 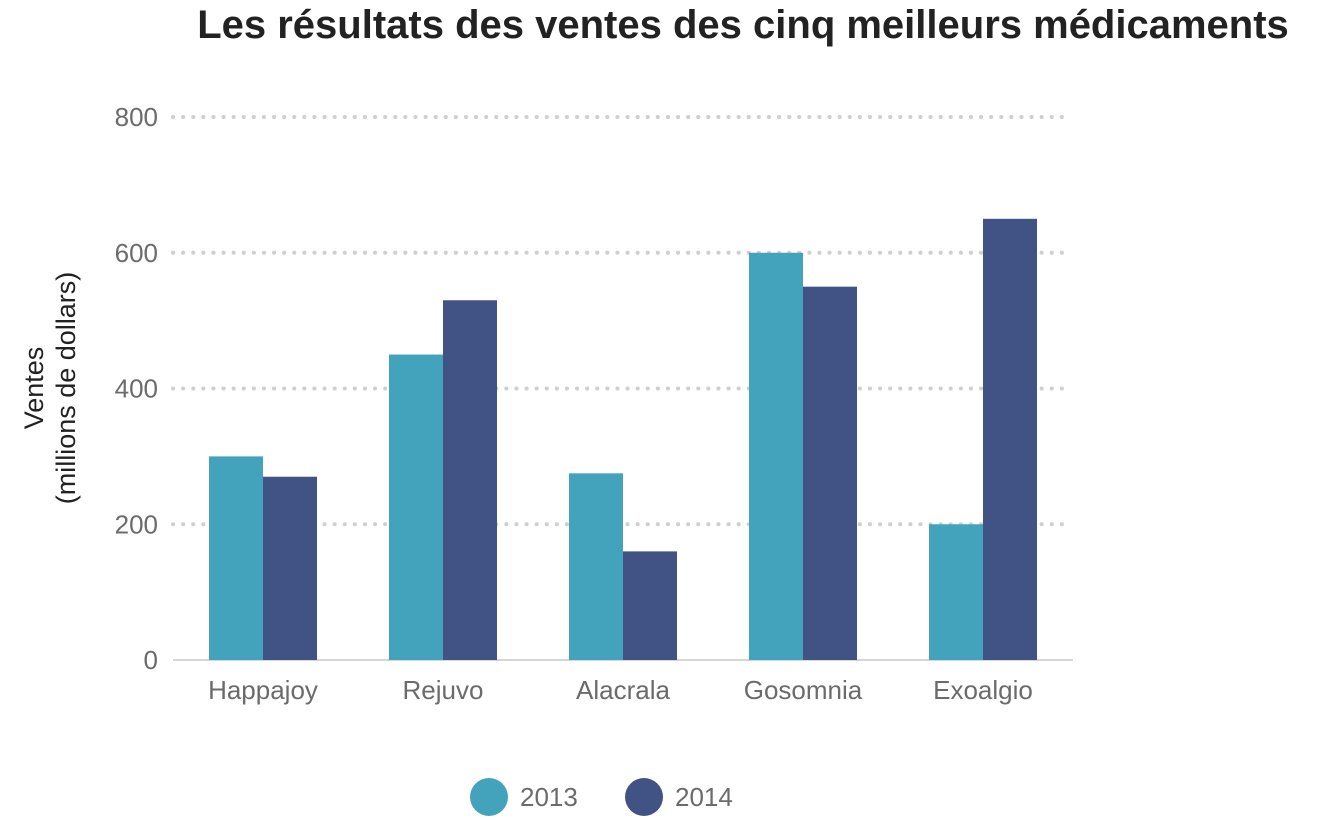 I want to click on y-axis-label-line-1: Ventes, so click(x=34, y=388).